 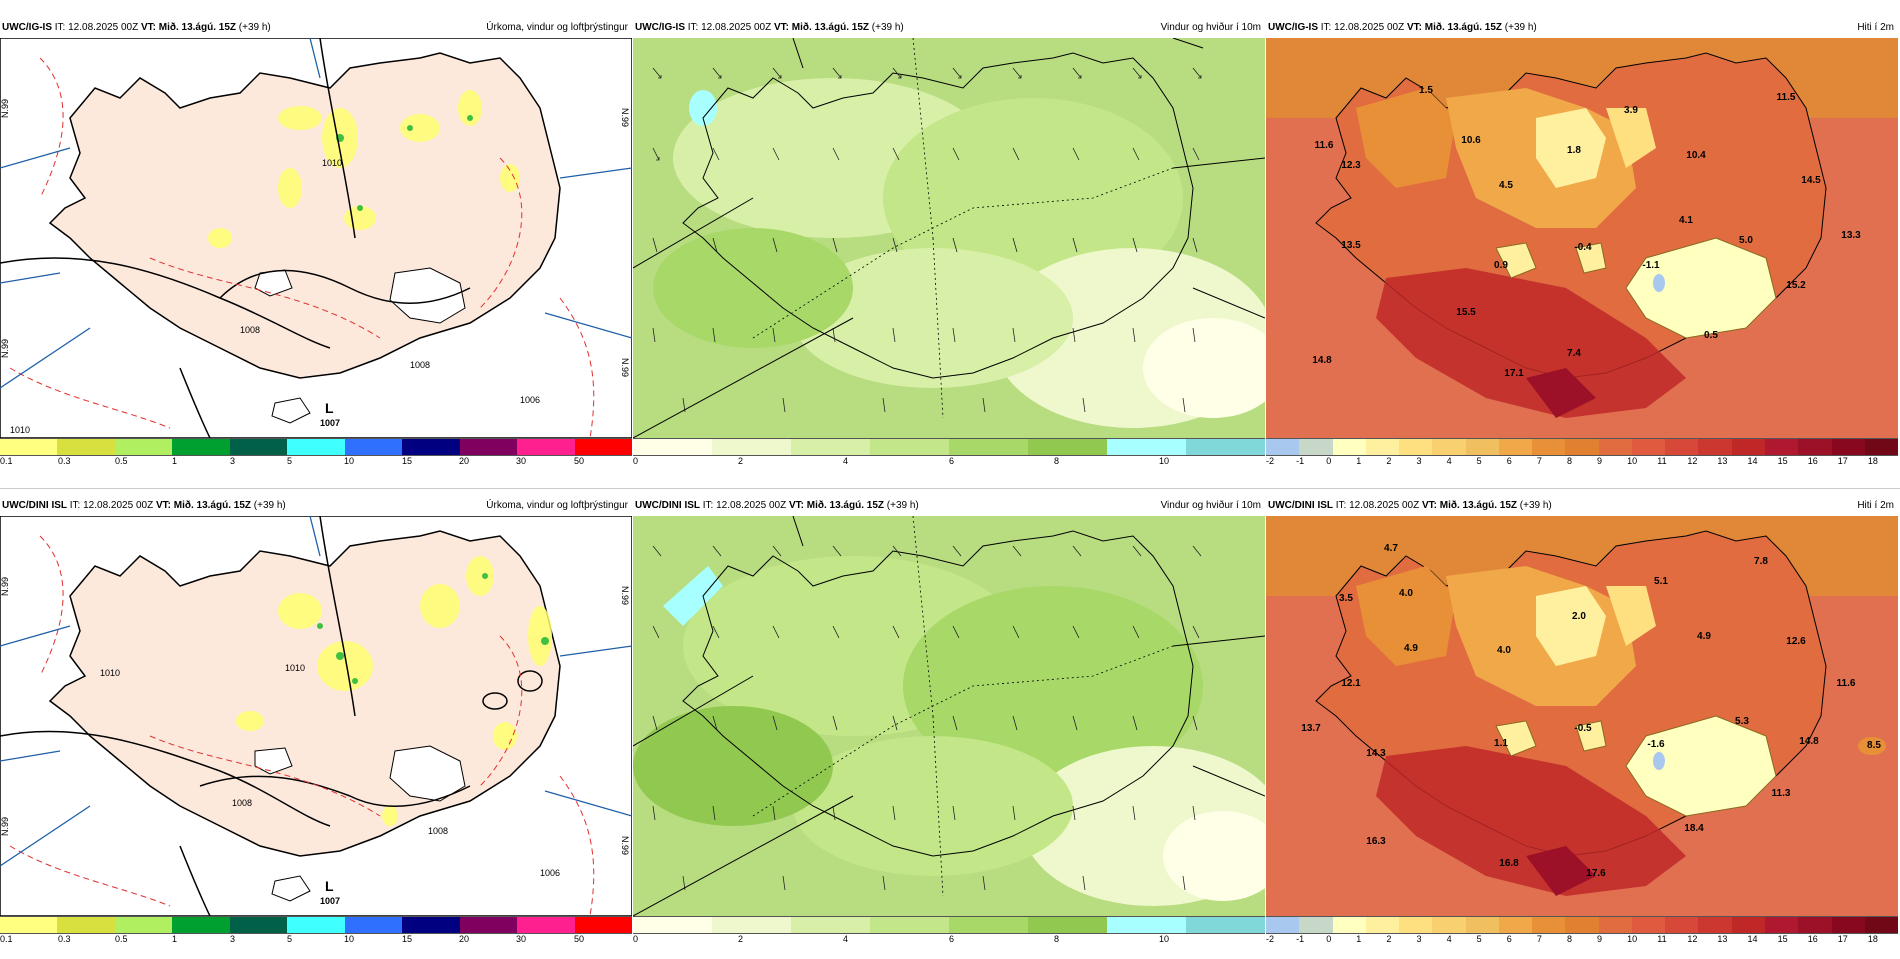 I want to click on row-separator, so click(x=950, y=488).